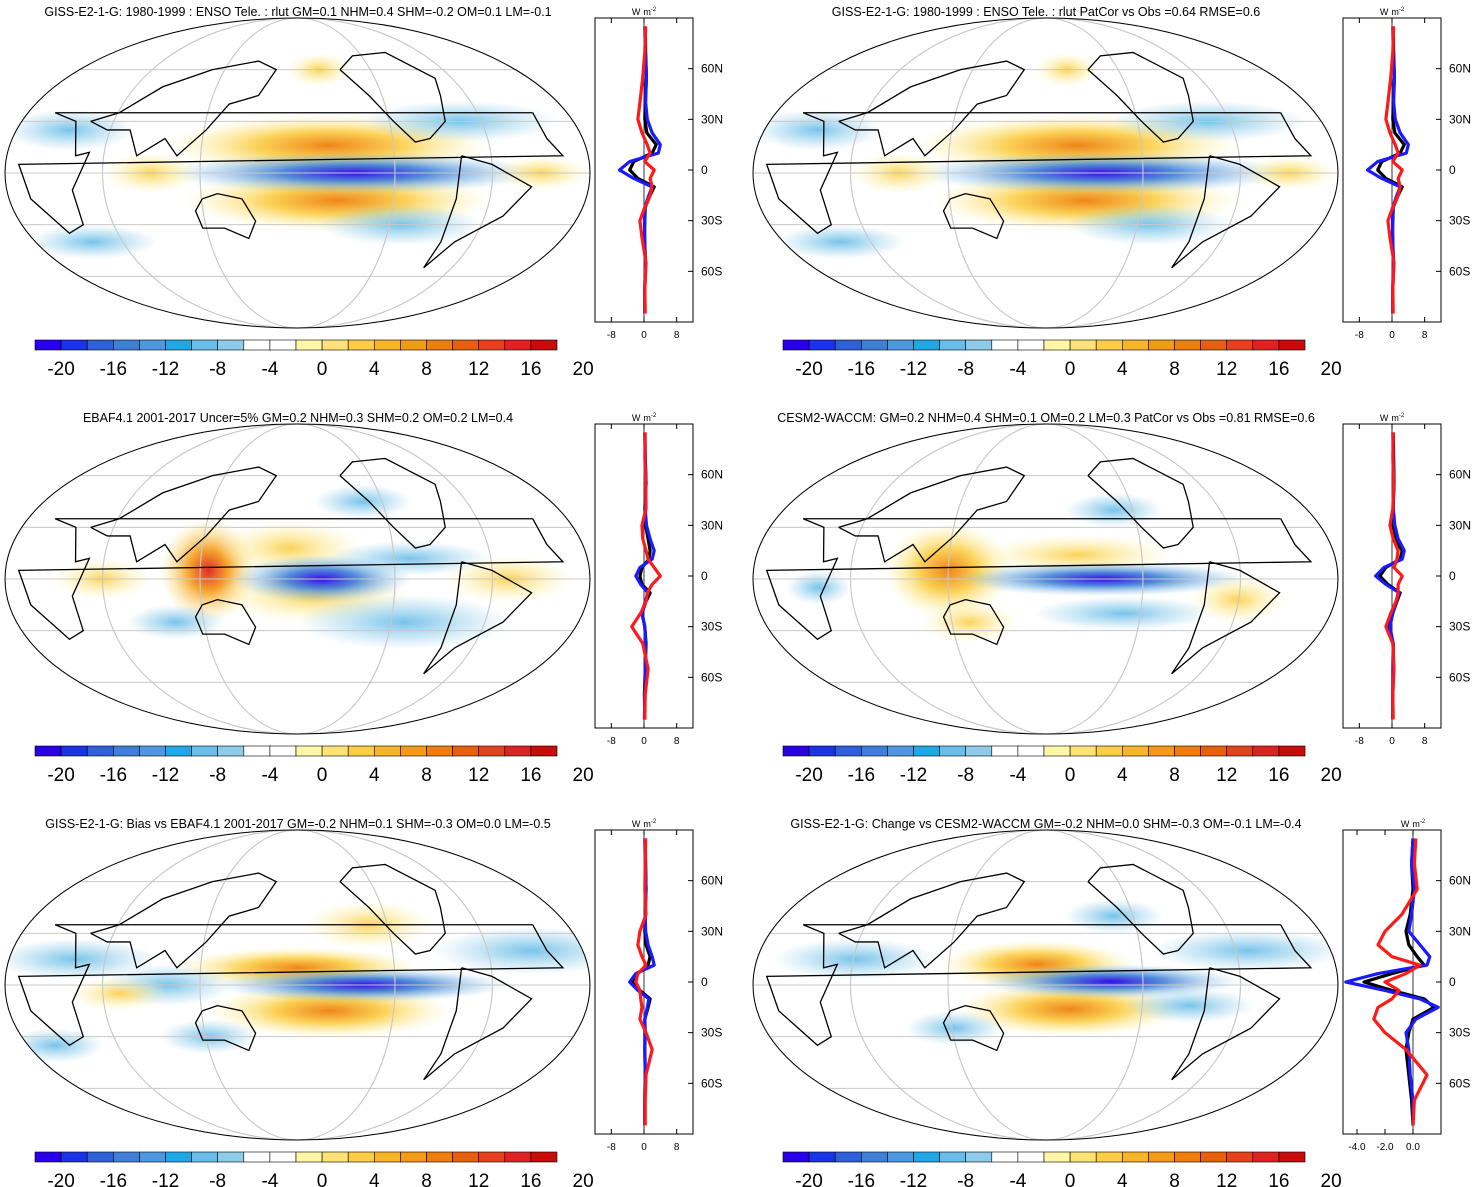 The width and height of the screenshot is (1483, 1187). Describe the element at coordinates (478, 775) in the screenshot. I see `colorbar-tick-label: 12` at that location.